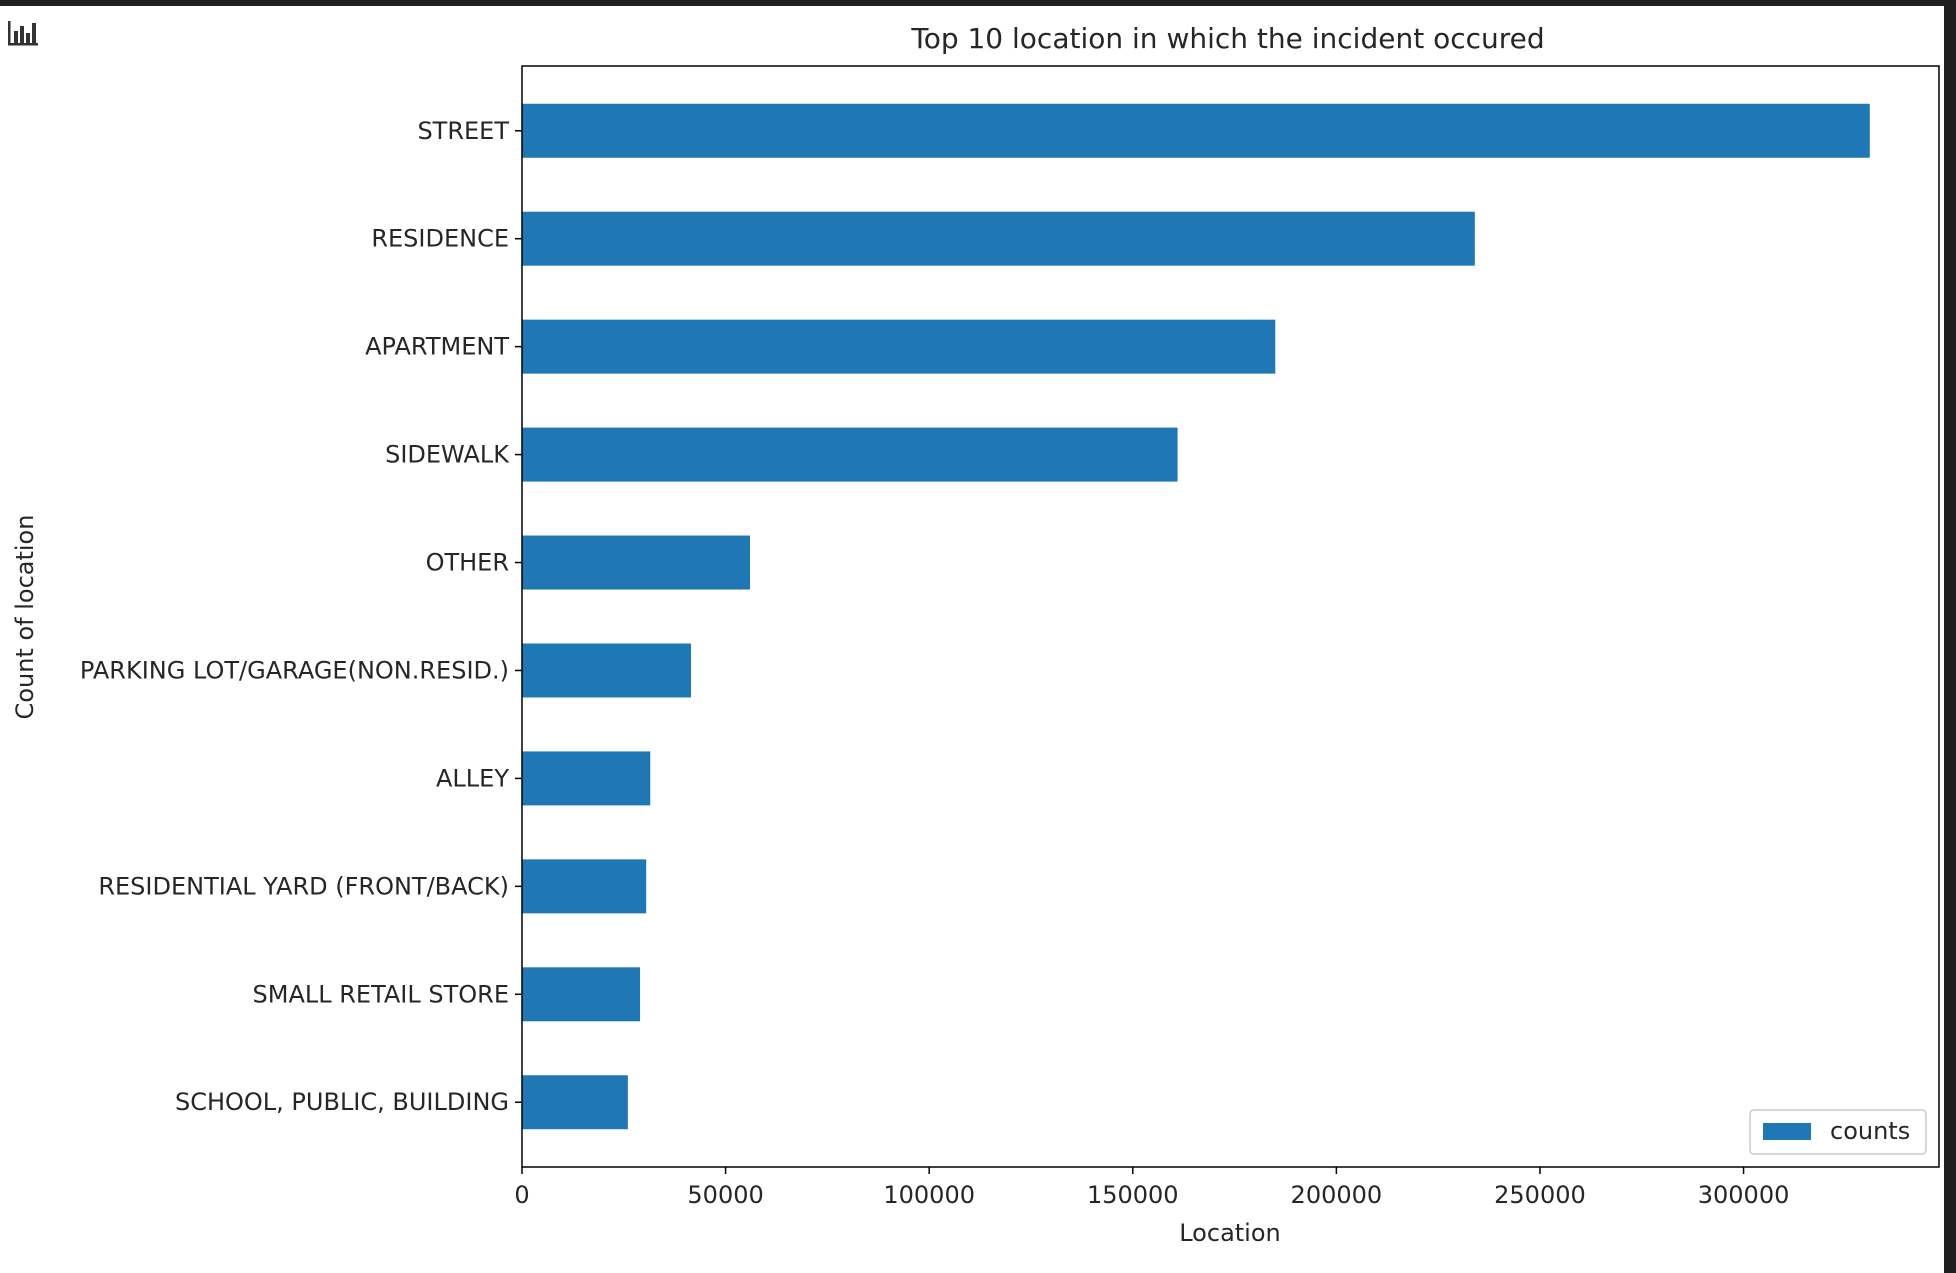 The image size is (1956, 1273). Describe the element at coordinates (294, 670) in the screenshot. I see `y-tick-label-5: PARKING LOT/GARAGE(NON.RESID.)` at that location.